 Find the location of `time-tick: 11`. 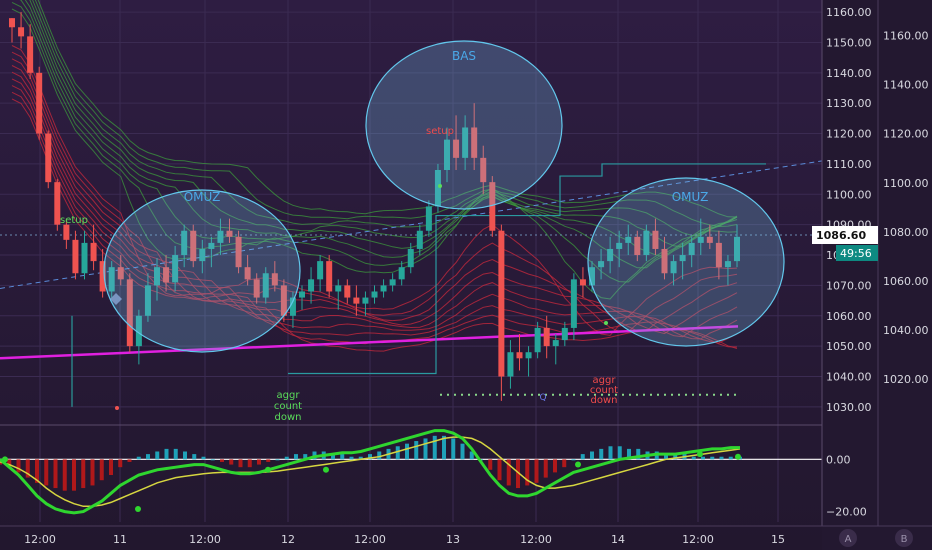

time-tick: 11 is located at coordinates (120, 539).